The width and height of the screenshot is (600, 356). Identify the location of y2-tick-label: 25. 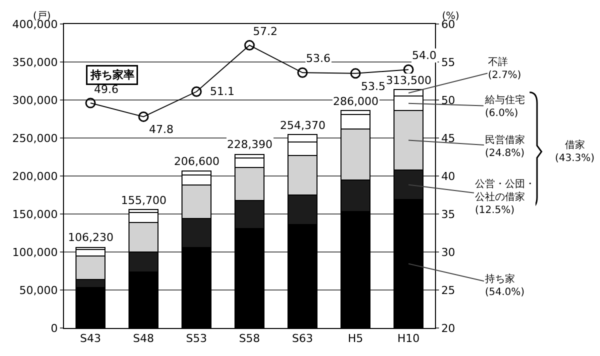
(448, 290).